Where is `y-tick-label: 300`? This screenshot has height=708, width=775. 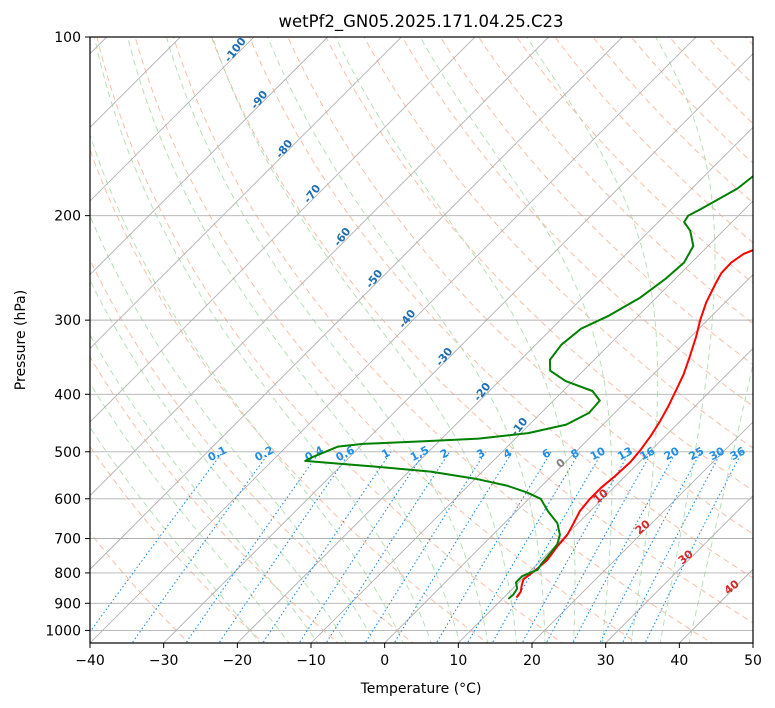
y-tick-label: 300 is located at coordinates (67, 321).